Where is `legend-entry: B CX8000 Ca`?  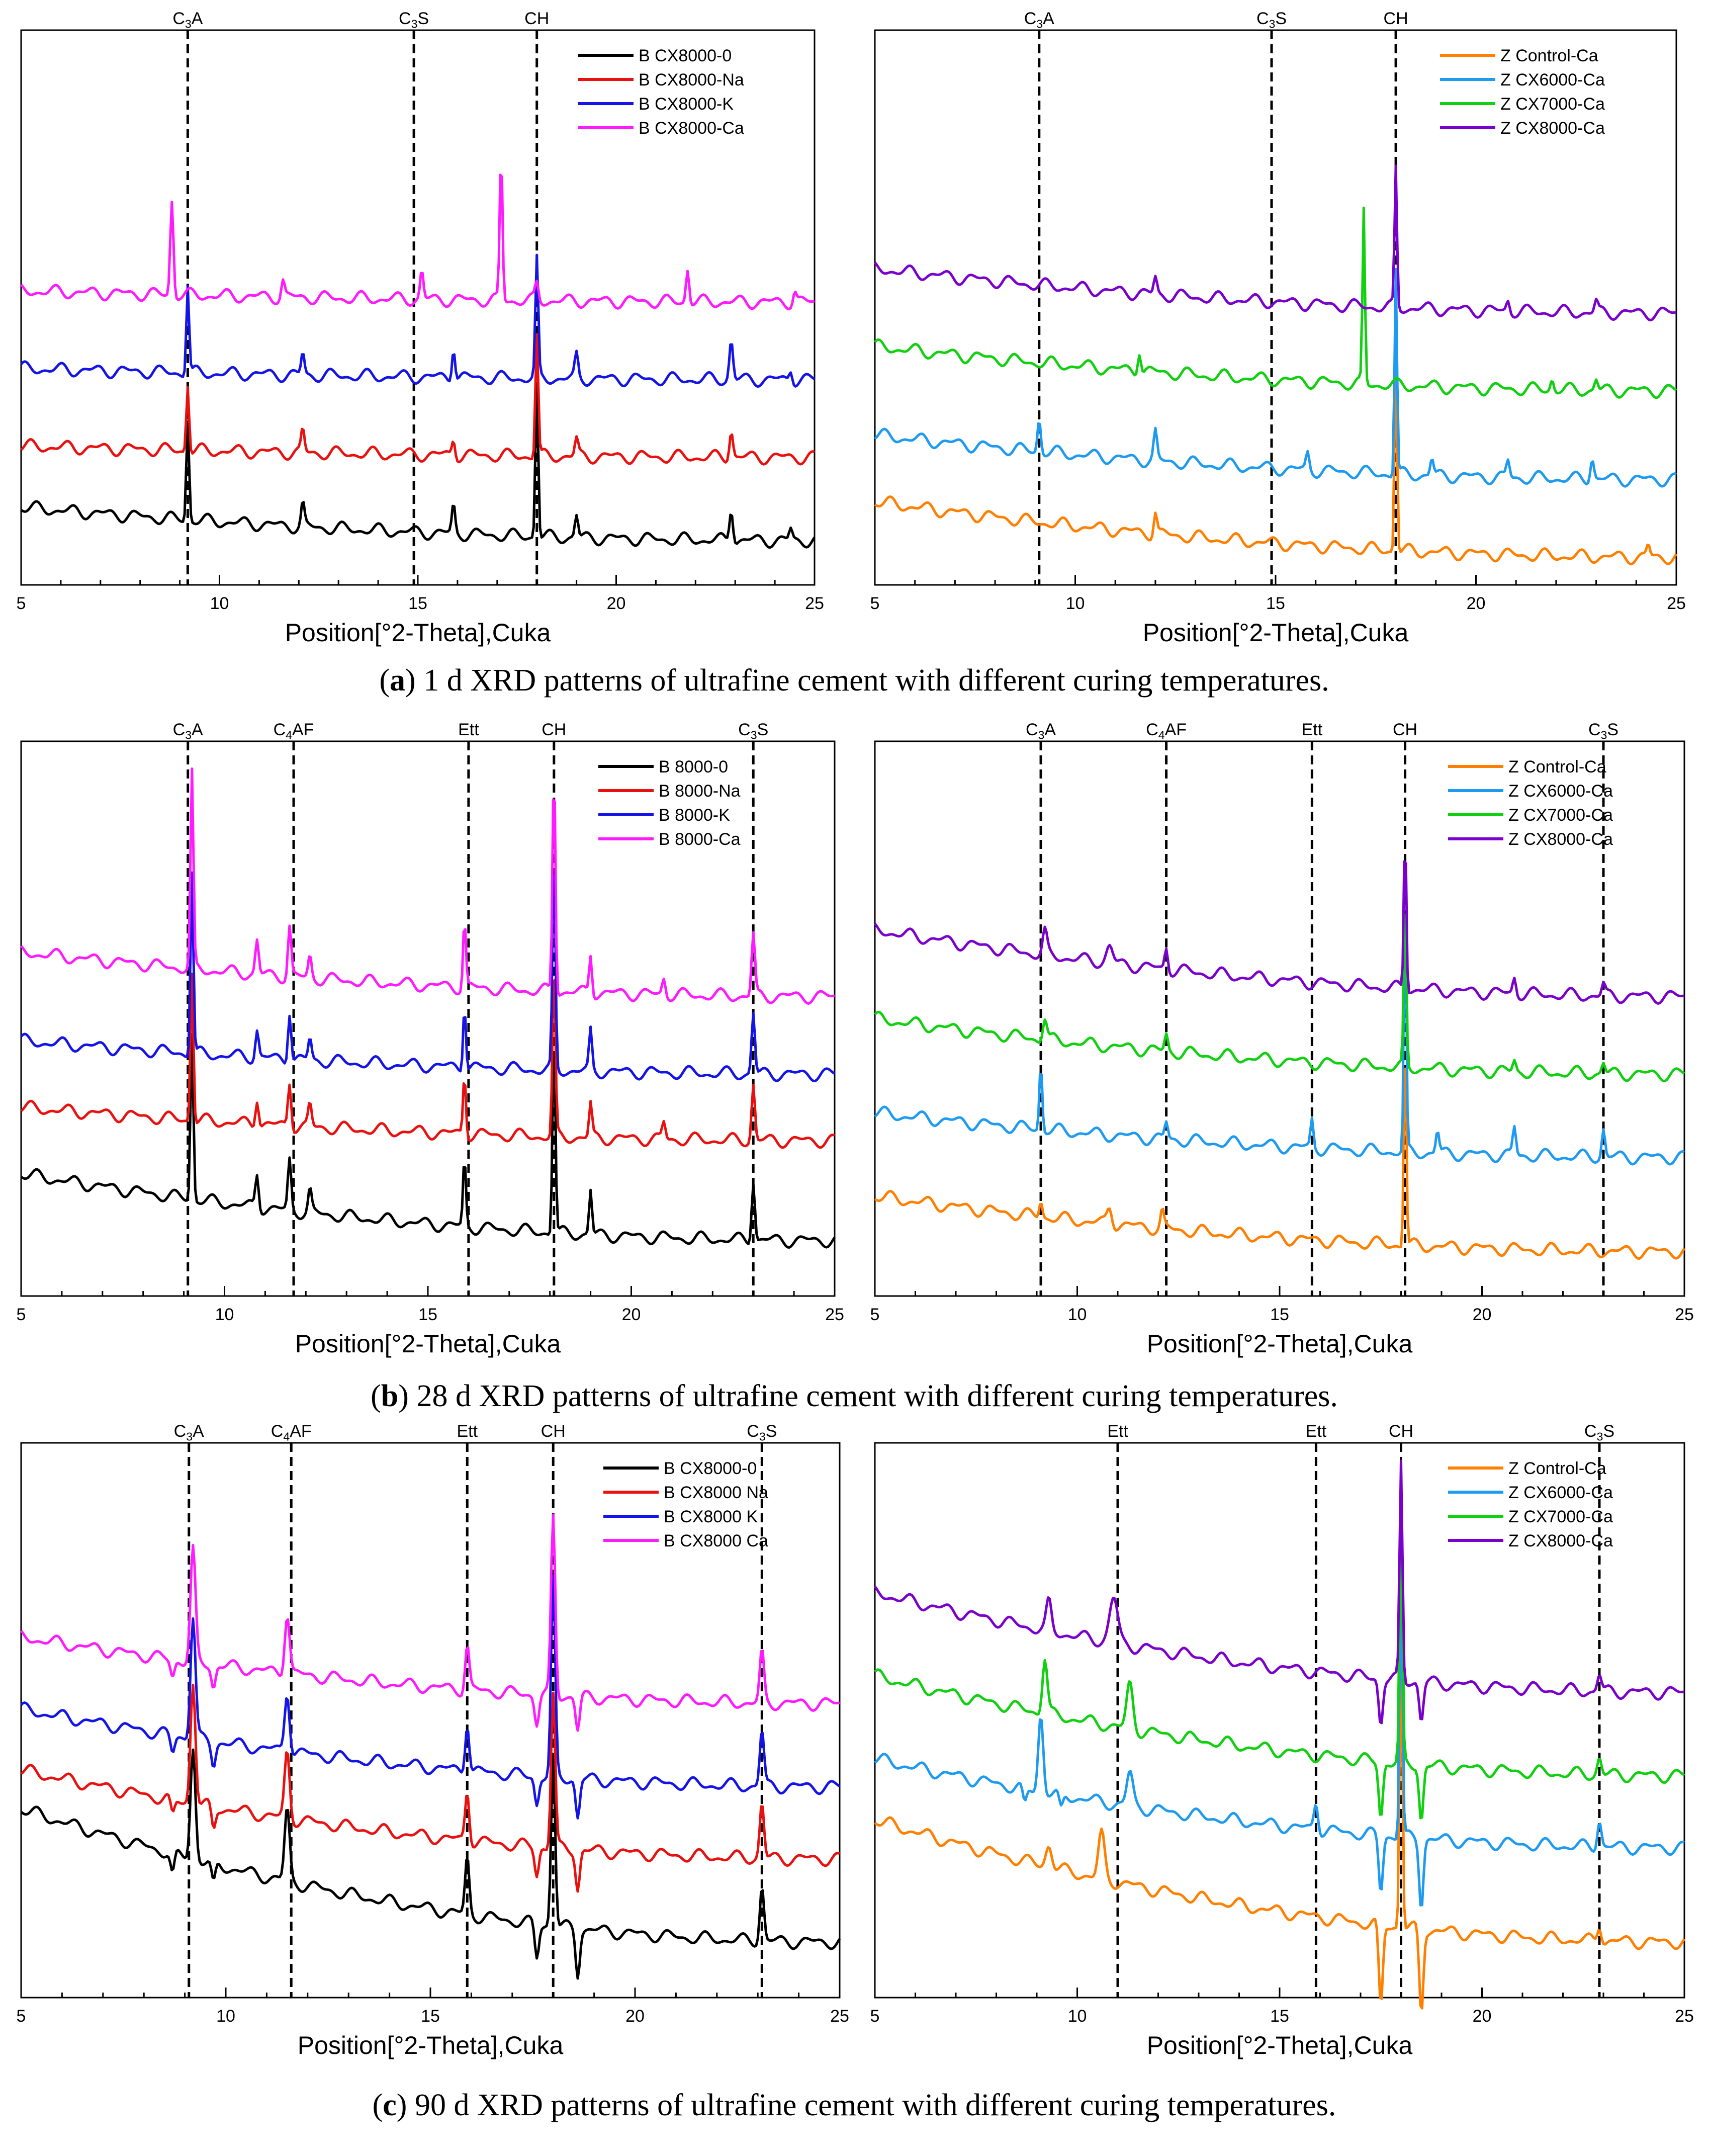 legend-entry: B CX8000 Ca is located at coordinates (716, 1540).